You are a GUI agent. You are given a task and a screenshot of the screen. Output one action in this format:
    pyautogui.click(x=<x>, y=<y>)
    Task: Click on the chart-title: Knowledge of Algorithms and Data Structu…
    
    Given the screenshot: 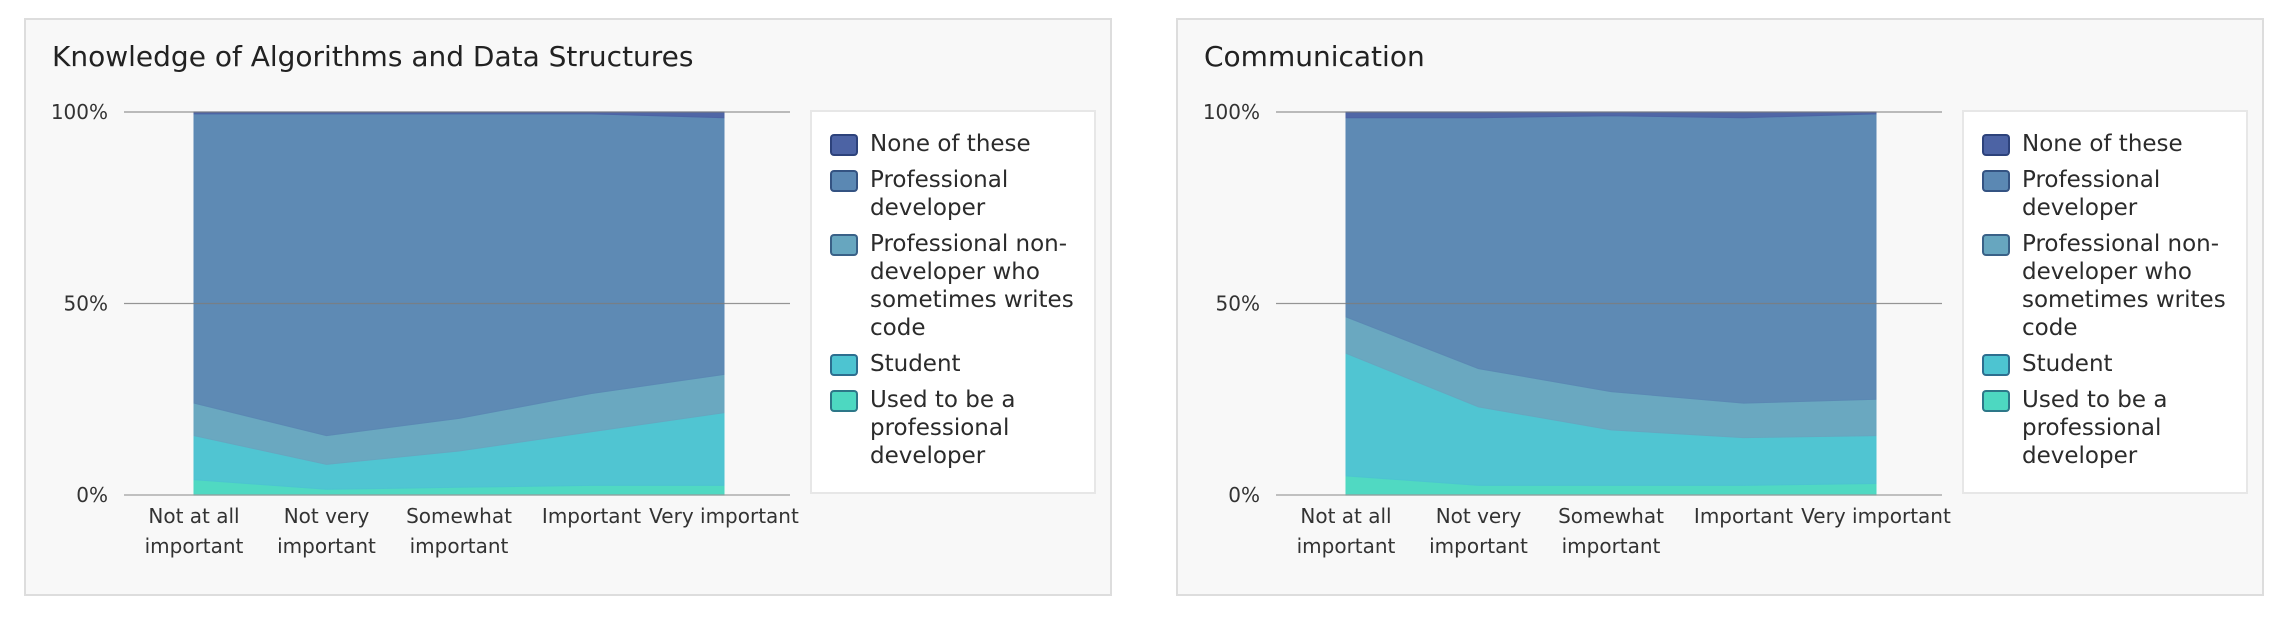 What is the action you would take?
    pyautogui.click(x=373, y=56)
    